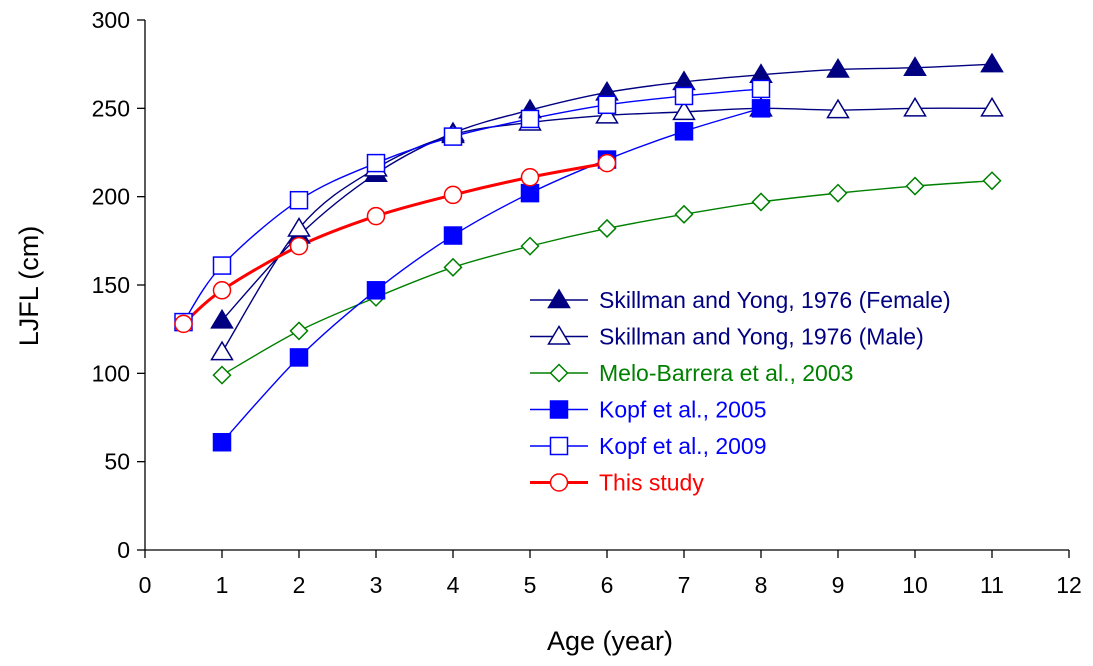 The image size is (1093, 666). What do you see at coordinates (117, 462) in the screenshot?
I see `y-tick-label: 50` at bounding box center [117, 462].